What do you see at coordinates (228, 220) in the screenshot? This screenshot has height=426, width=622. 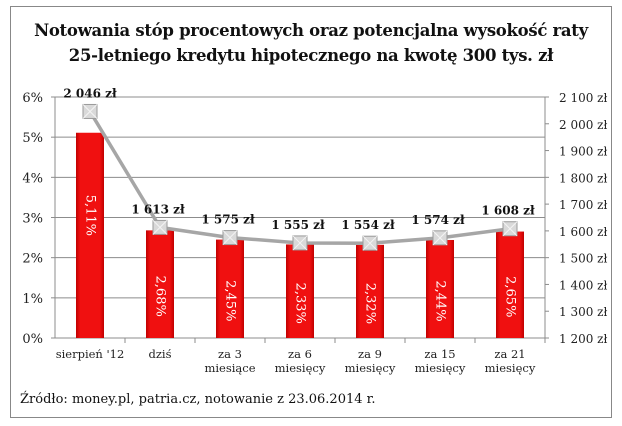 I see `line-label: 1 575 zł` at bounding box center [228, 220].